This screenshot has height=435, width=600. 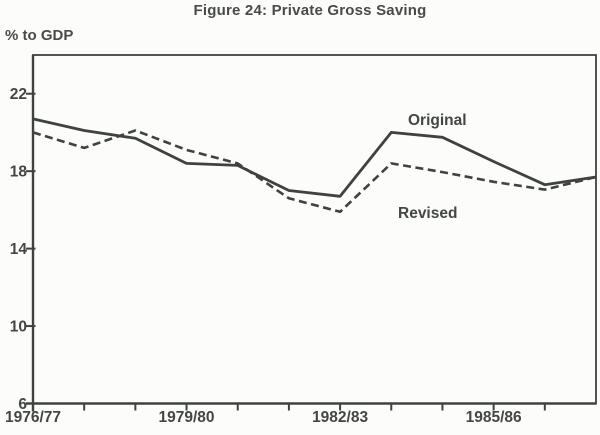 I want to click on original-series-label: Original, so click(x=437, y=120).